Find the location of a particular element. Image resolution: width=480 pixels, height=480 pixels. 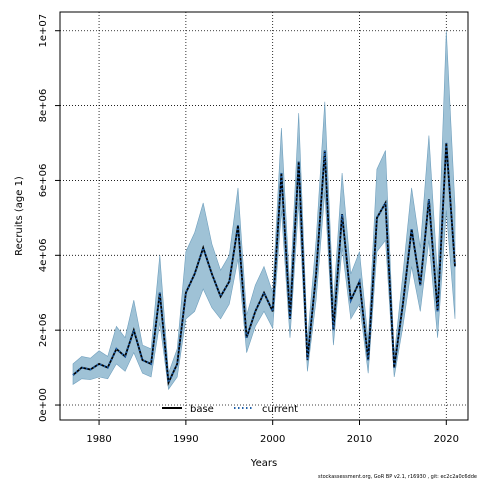

y-axis-title: Recruits (age 1) is located at coordinates (19, 216).